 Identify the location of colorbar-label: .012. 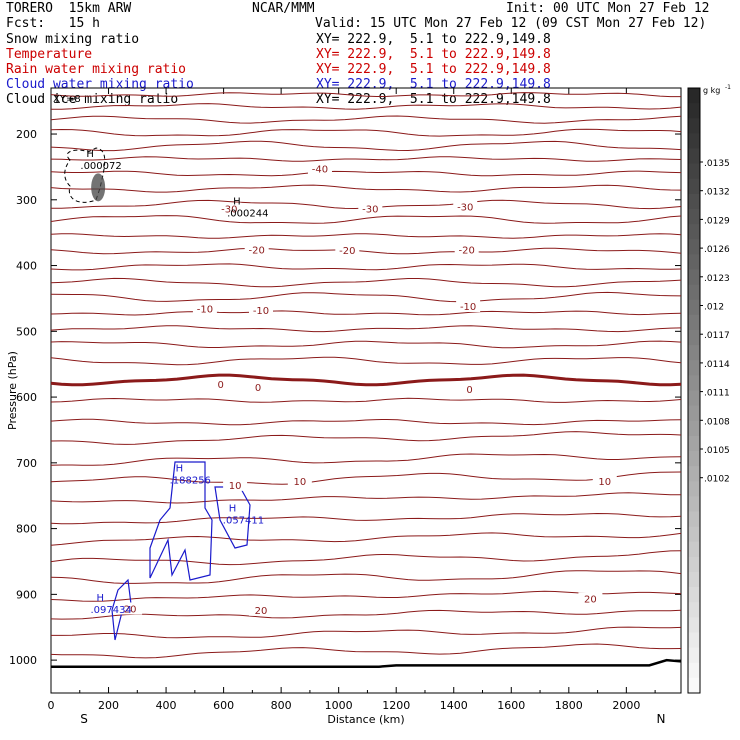
(714, 308).